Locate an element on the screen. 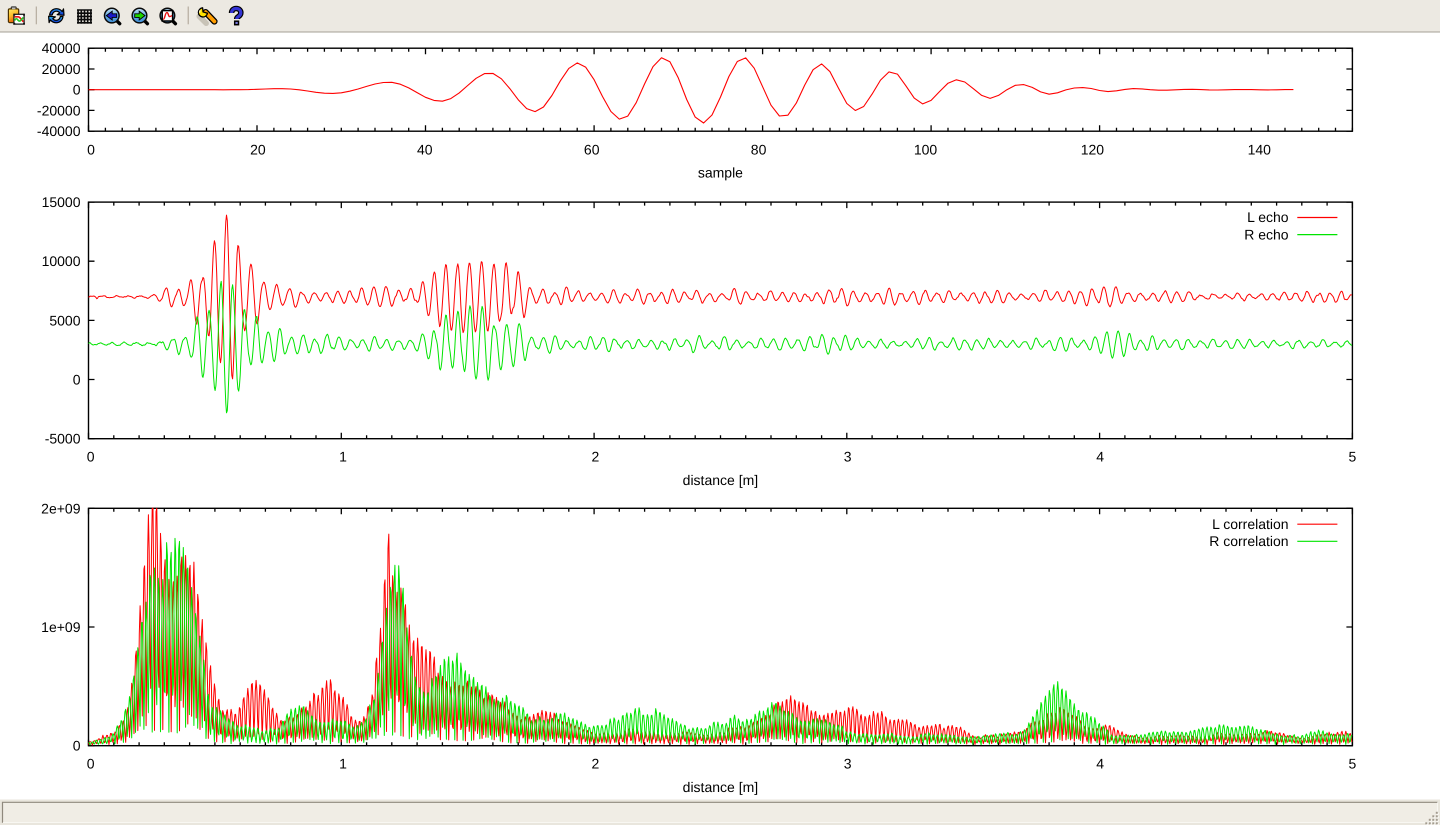  svg-text: 1e+09 is located at coordinates (61, 627).